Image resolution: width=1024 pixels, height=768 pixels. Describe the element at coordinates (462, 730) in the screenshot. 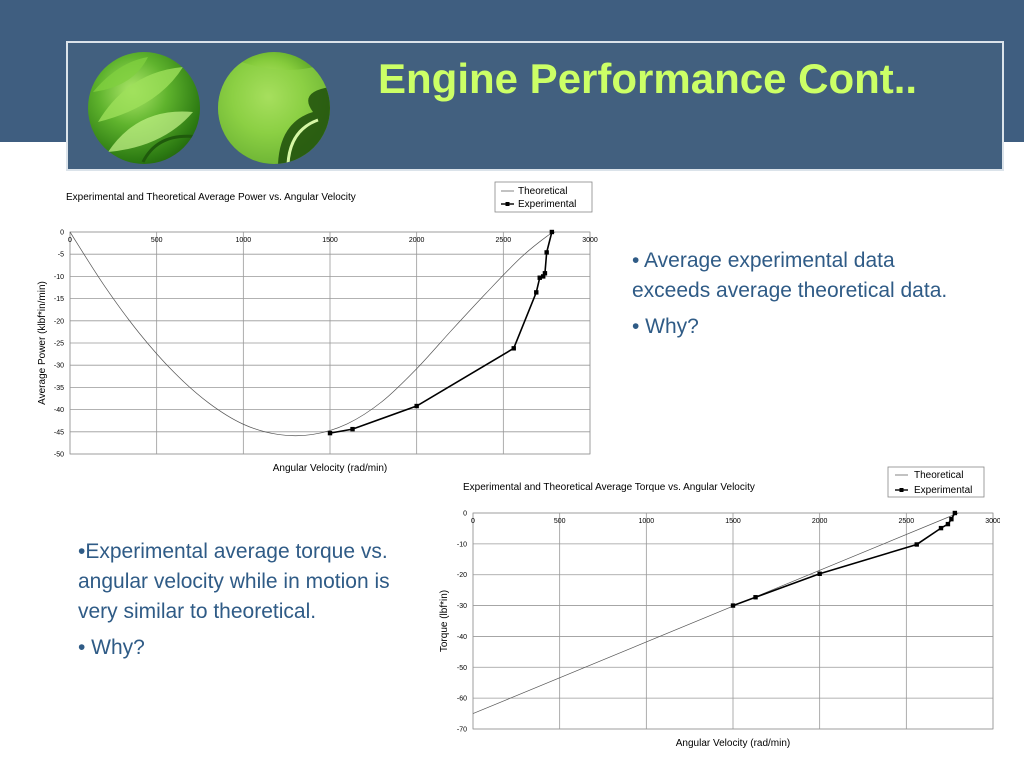

I see `y-tick-label: -70` at that location.